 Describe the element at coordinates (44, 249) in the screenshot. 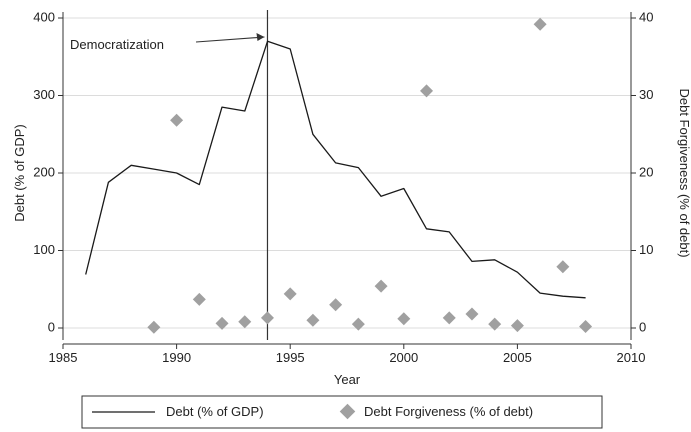

I see `y-left-tick-label: 100` at that location.